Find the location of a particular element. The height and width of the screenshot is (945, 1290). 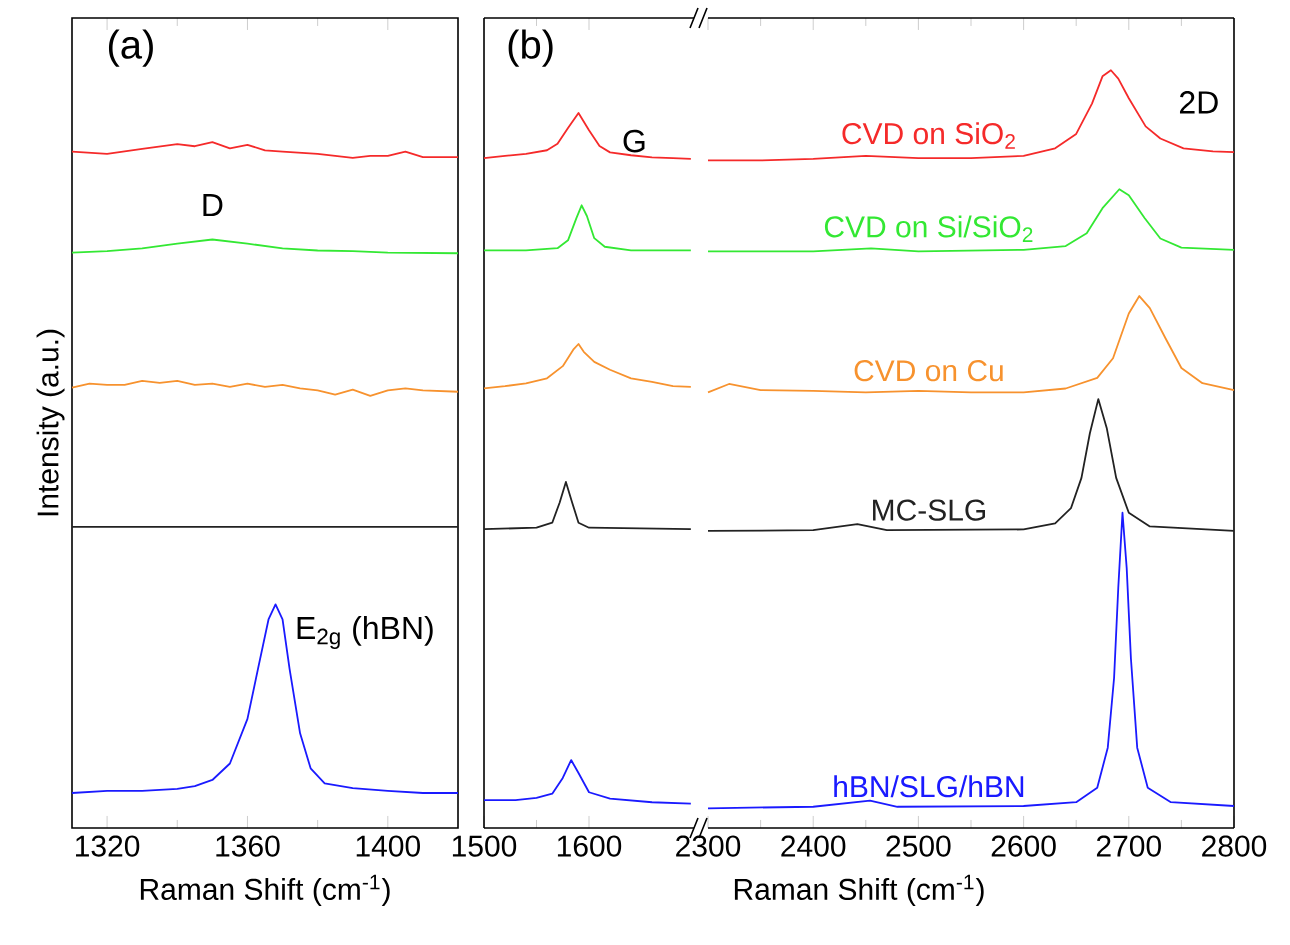

series-label: MC-SLG is located at coordinates (929, 510).